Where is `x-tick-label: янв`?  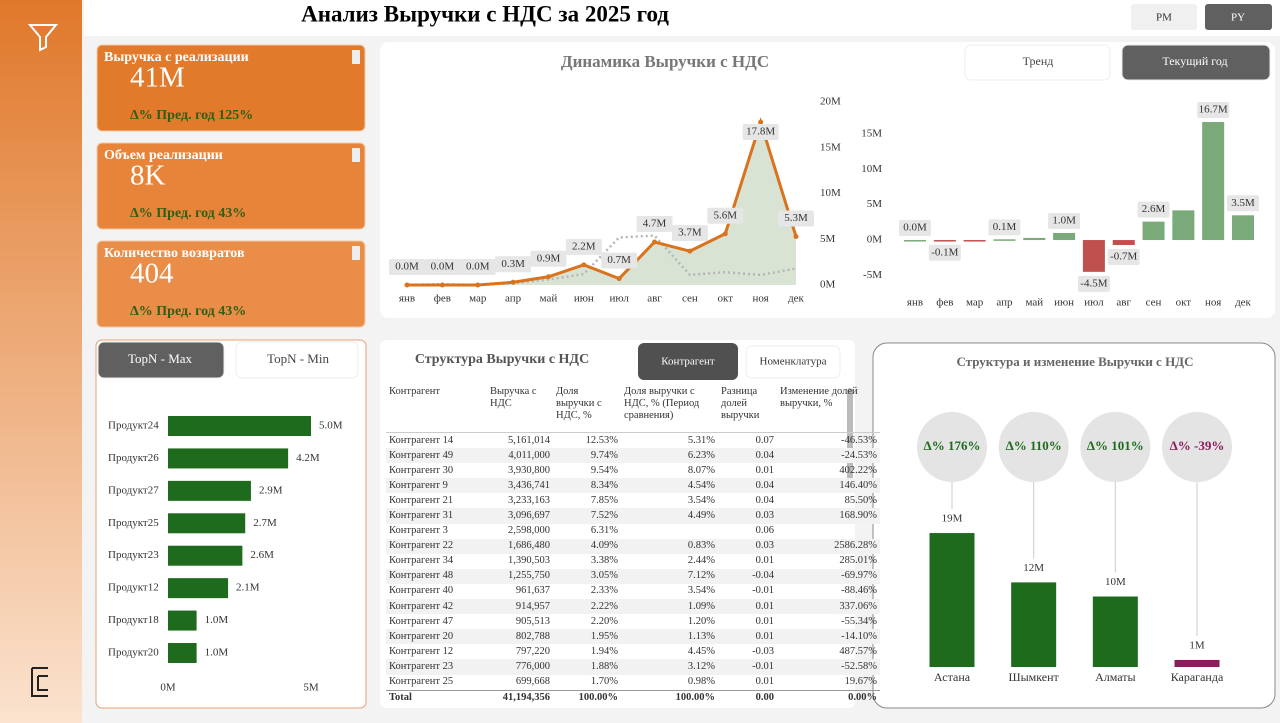
x-tick-label: янв is located at coordinates (915, 303).